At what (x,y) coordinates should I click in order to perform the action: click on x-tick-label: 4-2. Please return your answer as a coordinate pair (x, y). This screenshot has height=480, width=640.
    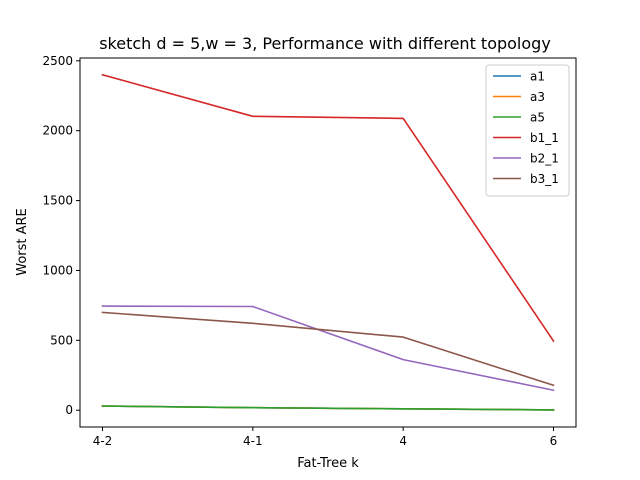
    Looking at the image, I should click on (103, 441).